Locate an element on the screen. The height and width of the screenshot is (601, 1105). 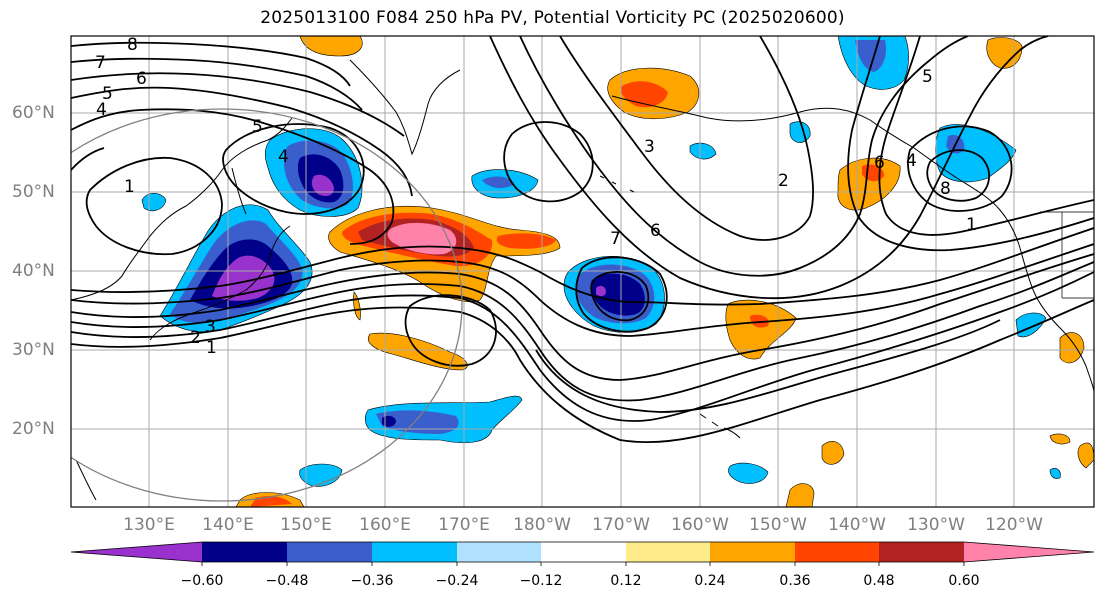
contour-low-central is located at coordinates (621, 294).